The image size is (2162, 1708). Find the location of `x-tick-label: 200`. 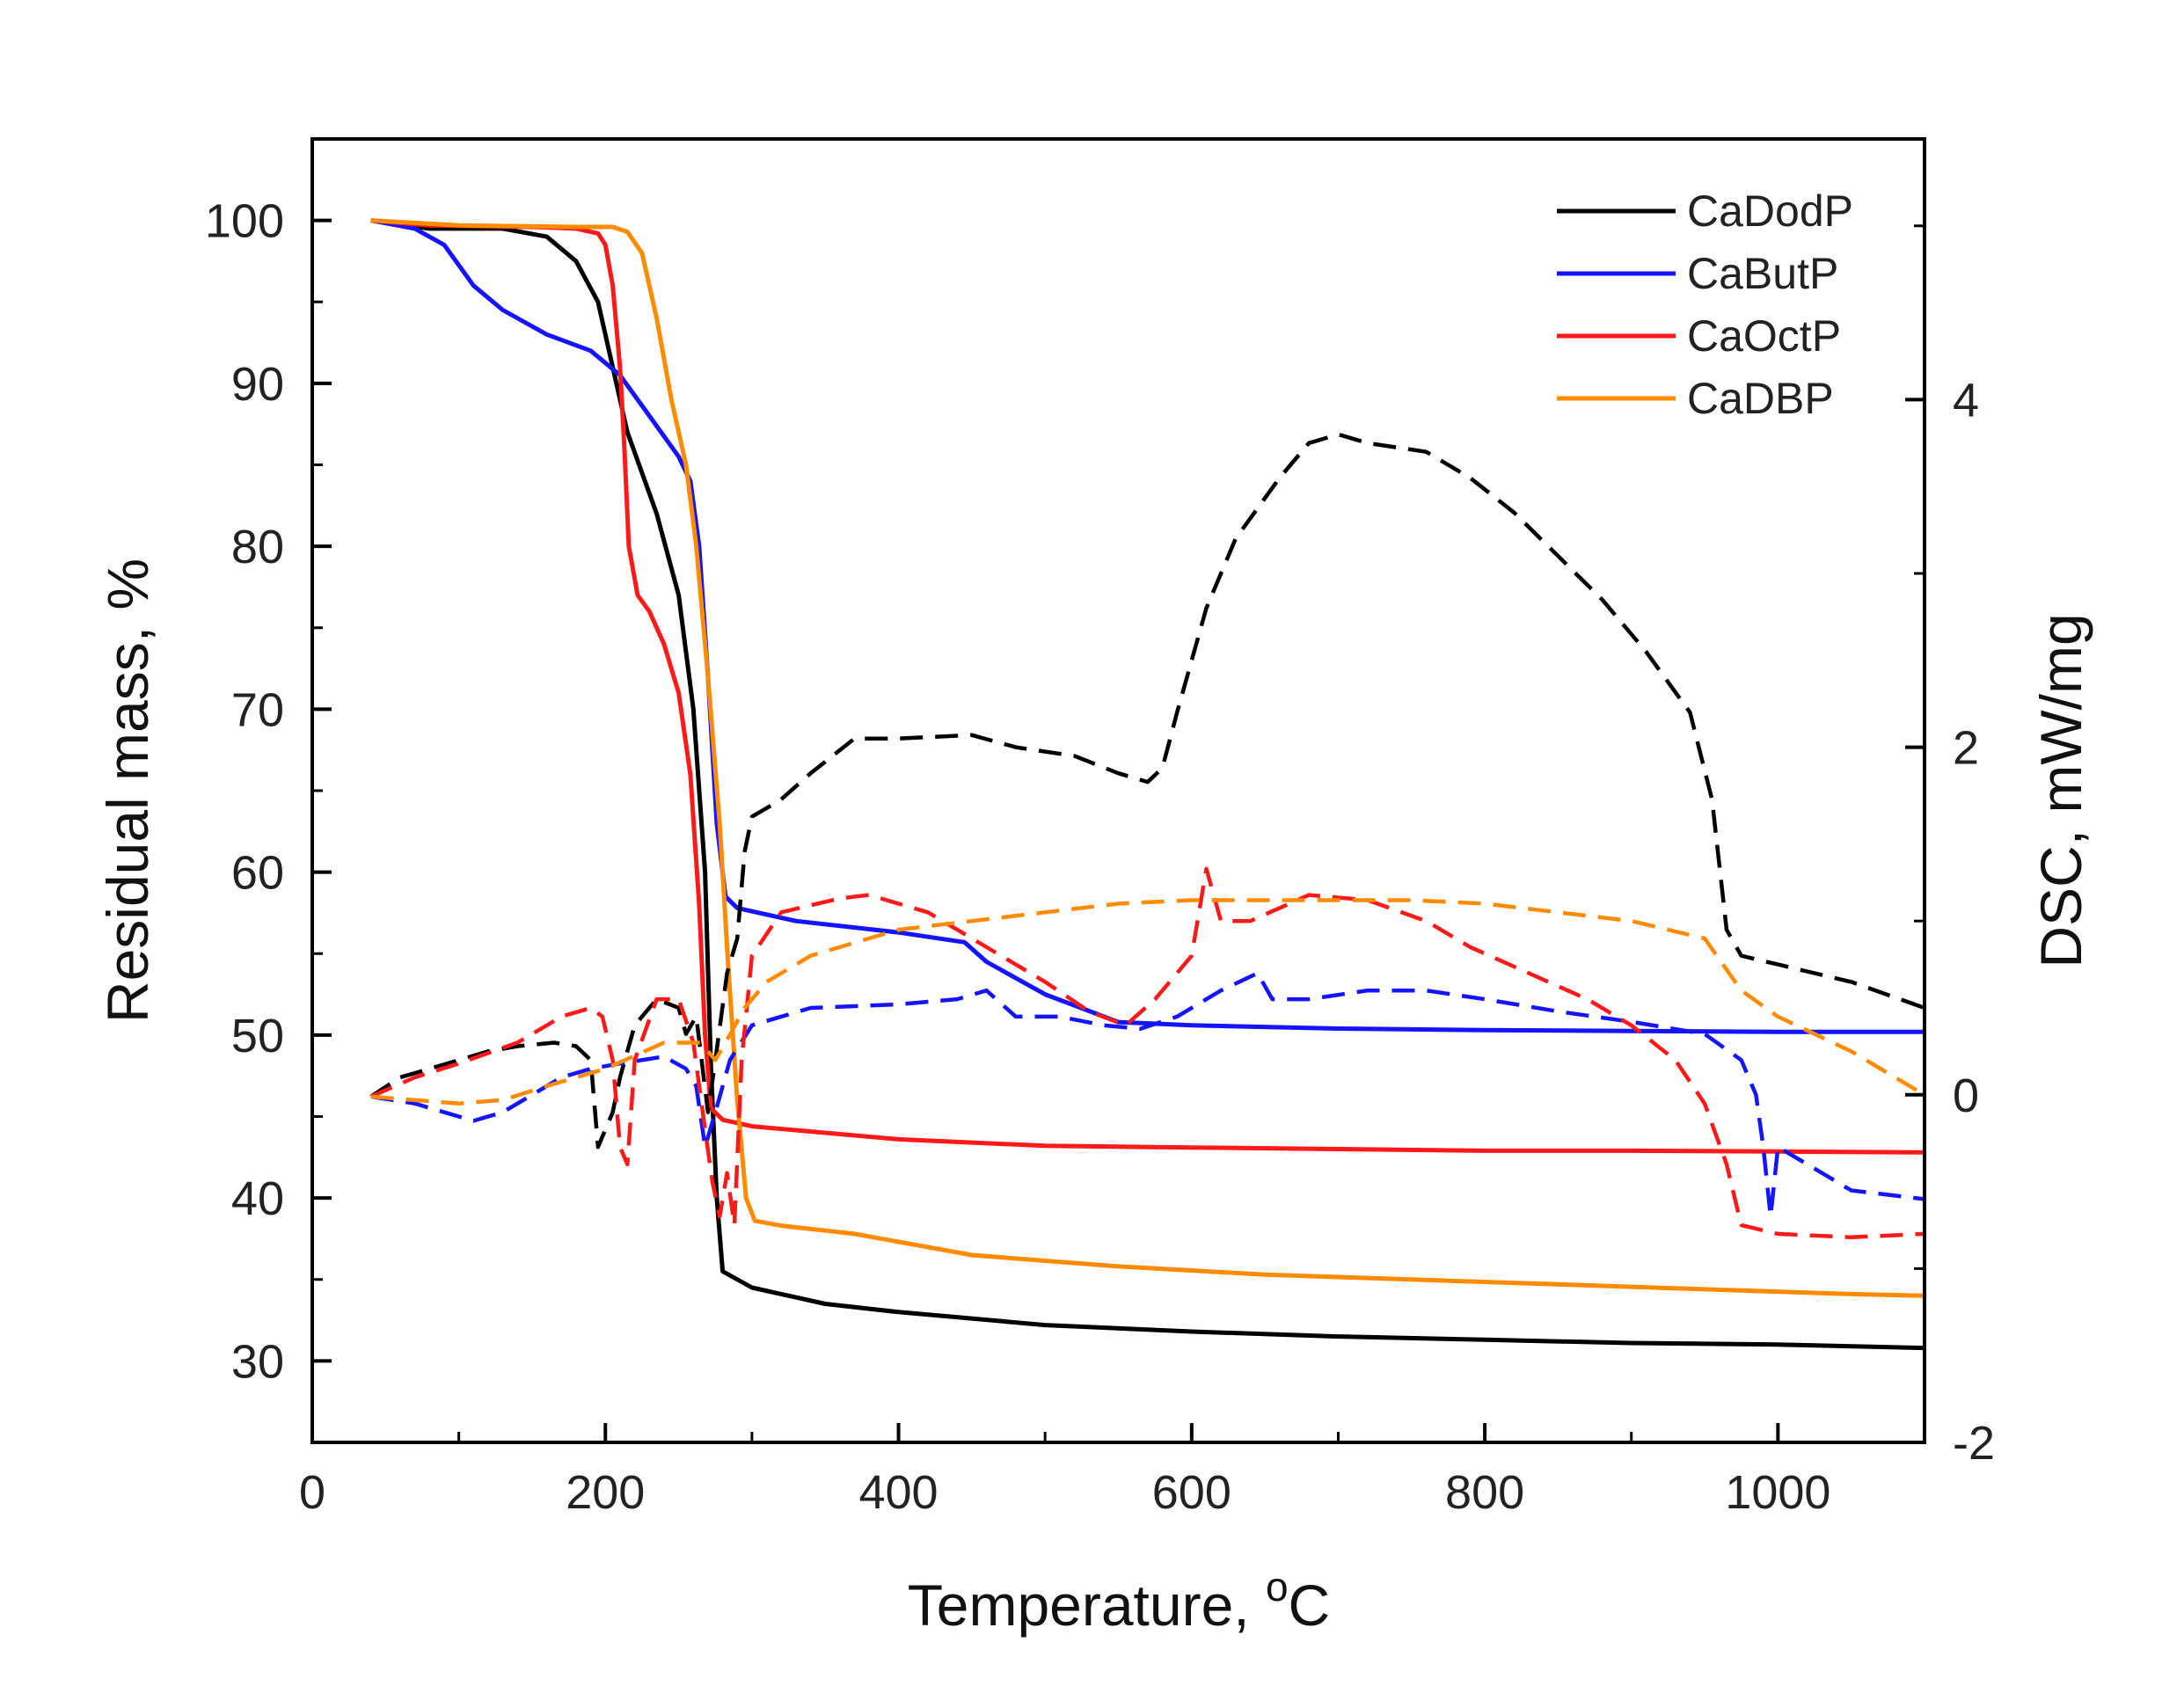

x-tick-label: 200 is located at coordinates (605, 1492).